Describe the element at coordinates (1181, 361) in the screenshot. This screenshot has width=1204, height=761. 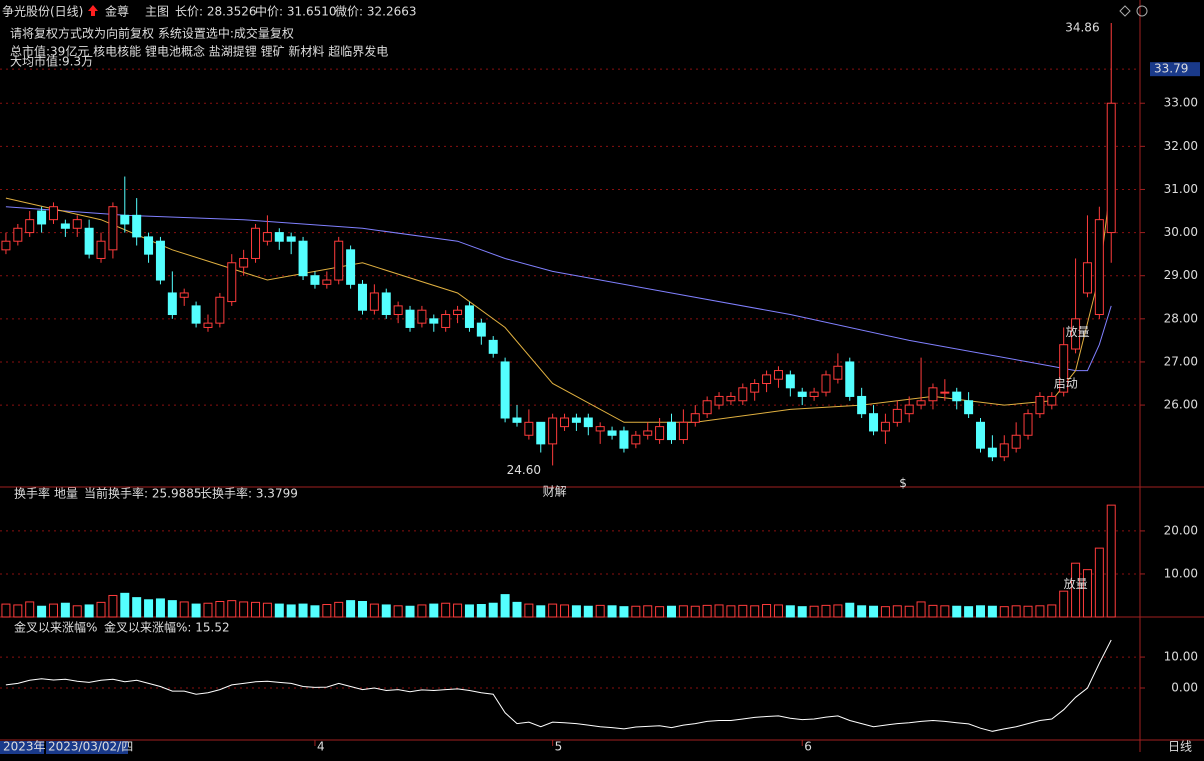
I see `y-tick-label: 27.00` at that location.